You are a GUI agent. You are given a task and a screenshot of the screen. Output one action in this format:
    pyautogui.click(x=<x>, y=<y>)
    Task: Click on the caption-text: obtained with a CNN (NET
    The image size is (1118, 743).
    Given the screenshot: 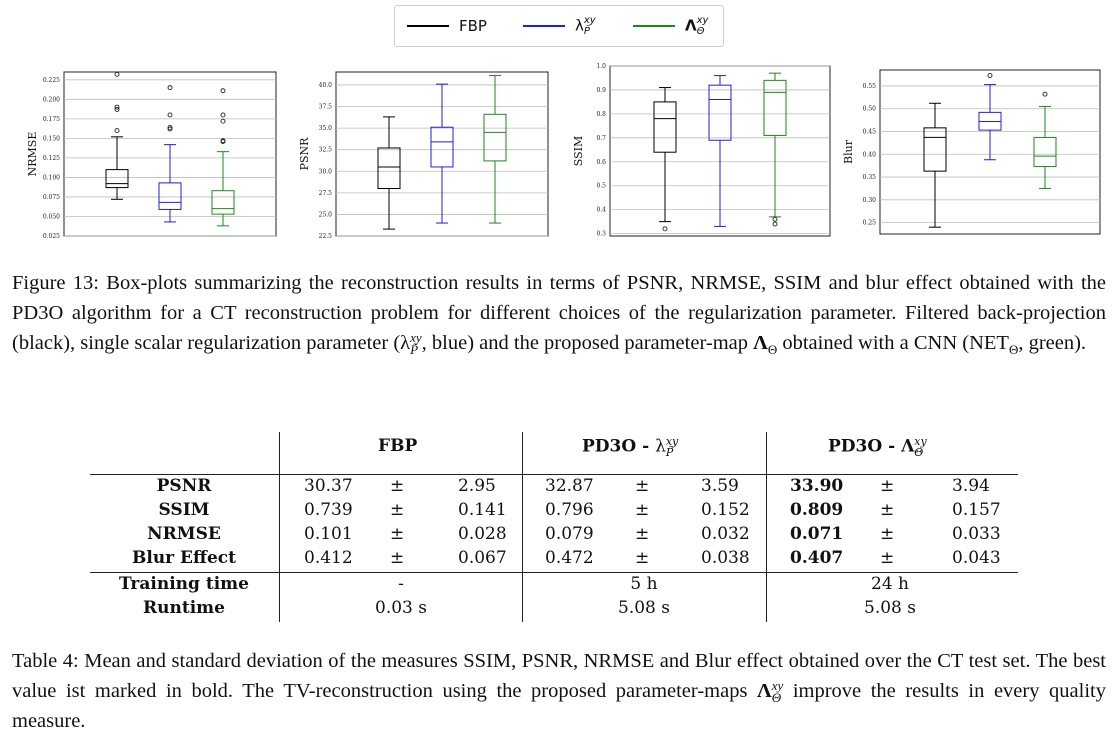 What is the action you would take?
    pyautogui.click(x=893, y=343)
    